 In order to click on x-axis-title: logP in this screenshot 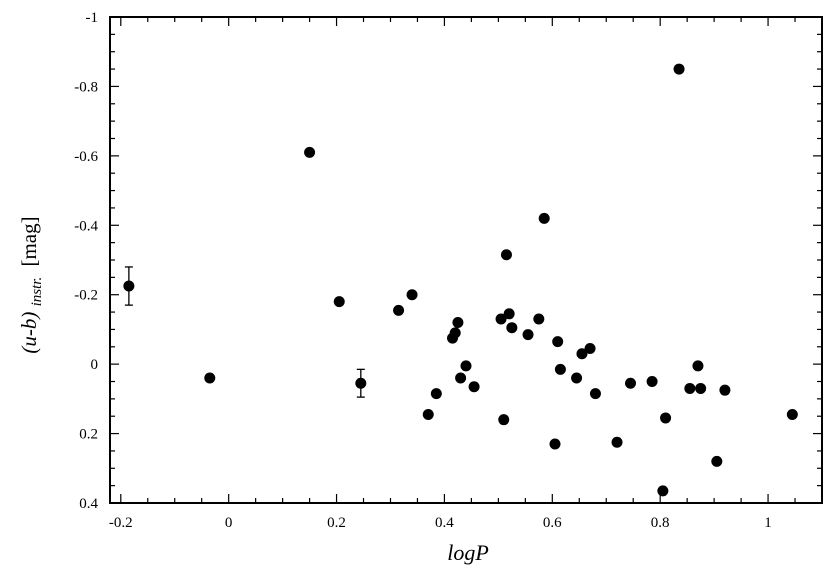, I will do `click(468, 552)`.